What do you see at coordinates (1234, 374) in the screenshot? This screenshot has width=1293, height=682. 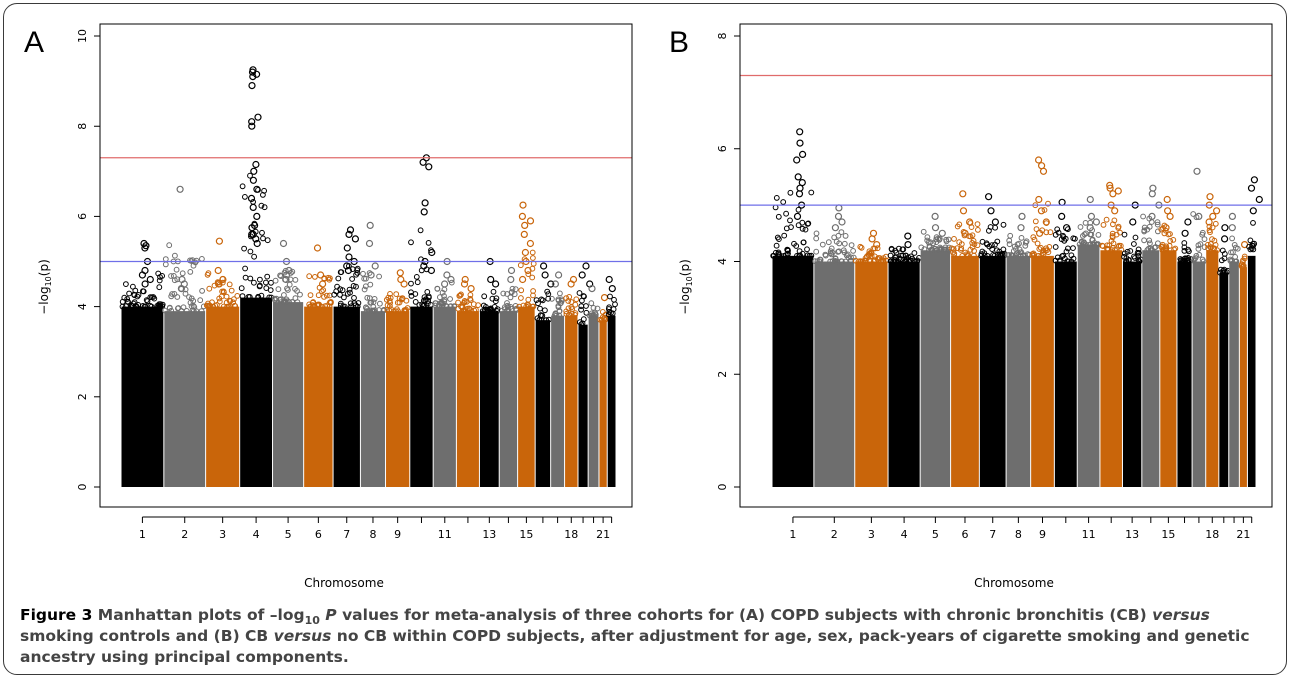 I see `chromosome-20-dense-points` at bounding box center [1234, 374].